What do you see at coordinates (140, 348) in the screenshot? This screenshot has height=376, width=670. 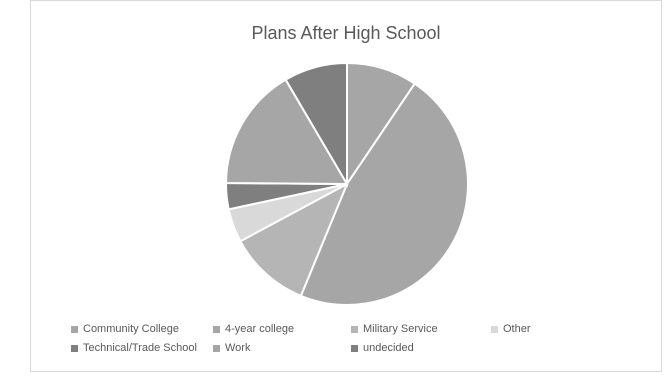 I see `legend-label: Technical/Trade School` at bounding box center [140, 348].